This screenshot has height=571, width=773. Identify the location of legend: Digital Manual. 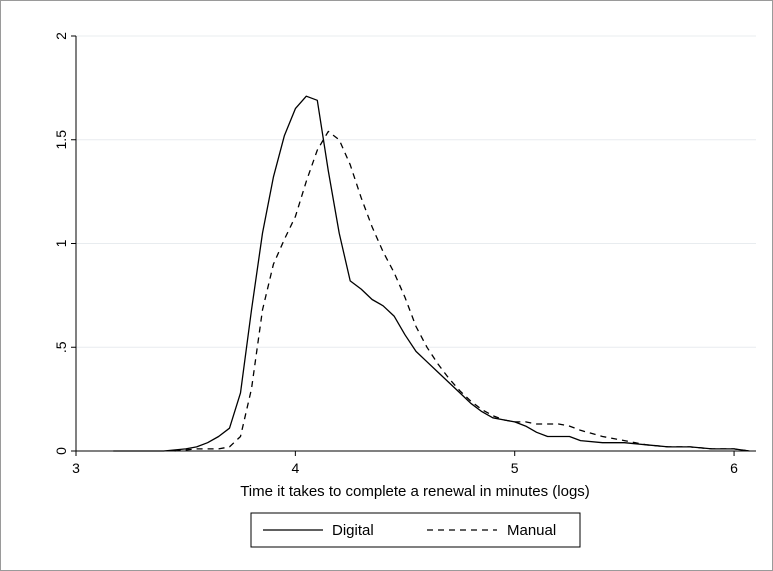
(415, 530).